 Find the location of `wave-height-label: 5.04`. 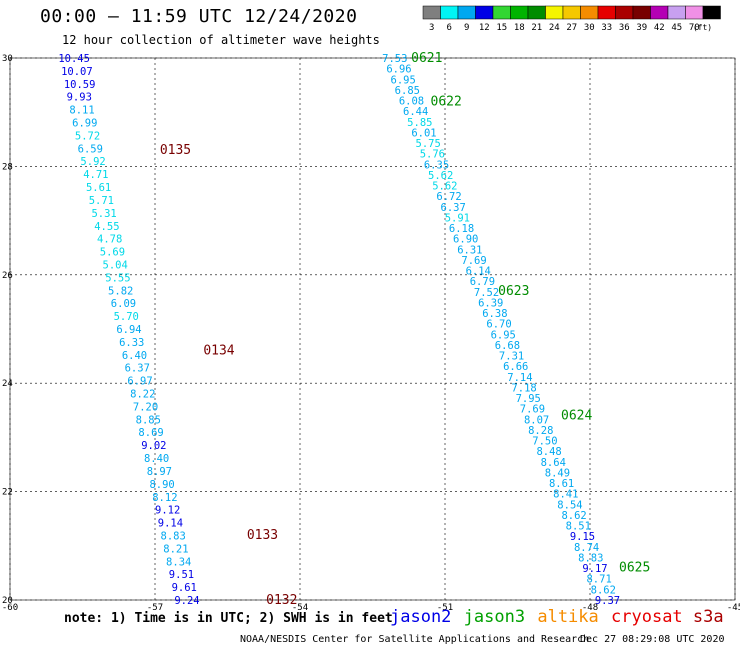

wave-height-label: 5.04 is located at coordinates (115, 265).